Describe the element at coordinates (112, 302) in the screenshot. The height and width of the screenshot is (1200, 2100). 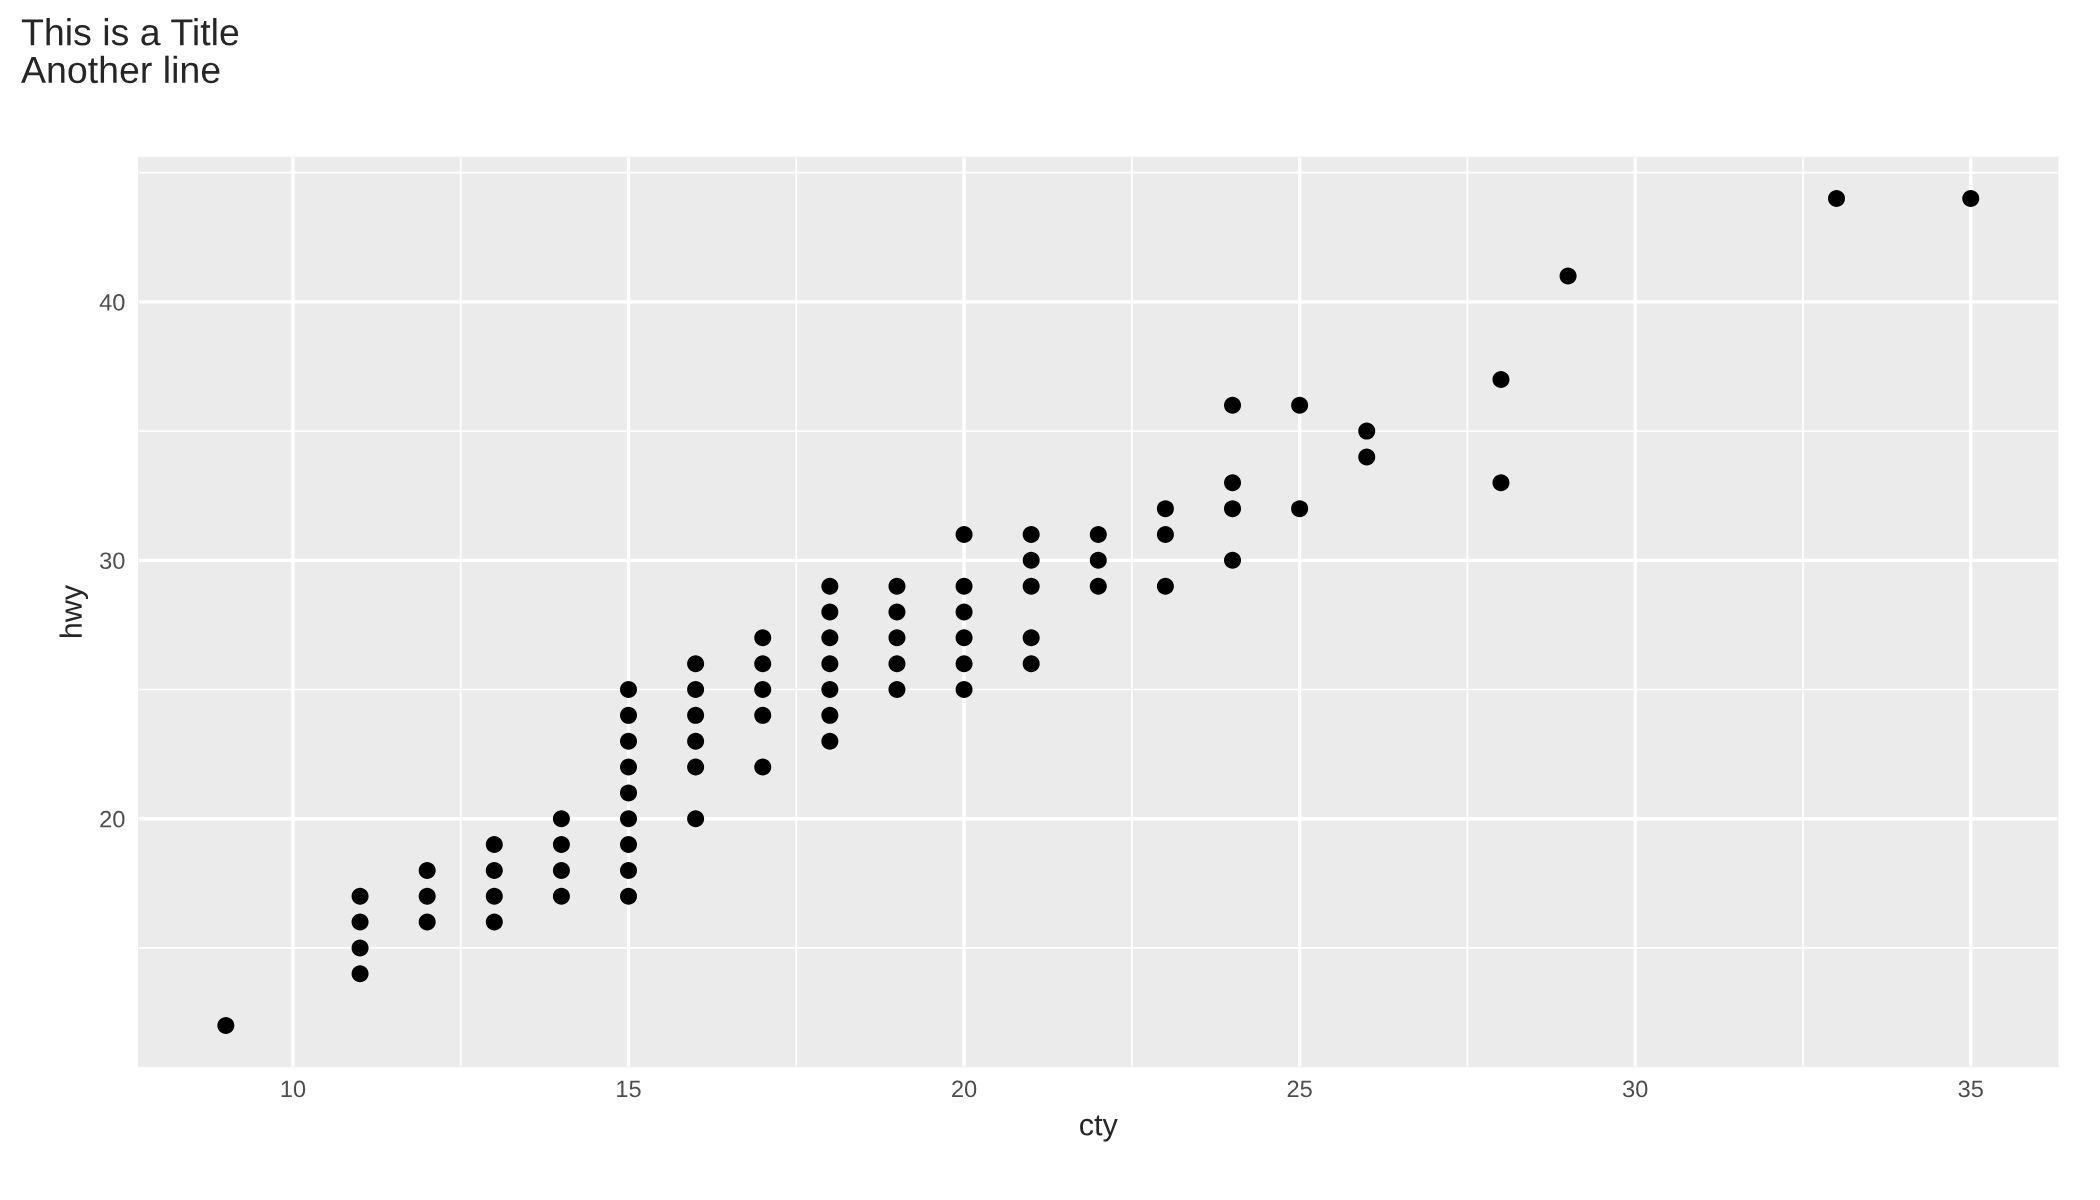
I see `y-tick-label: 40` at that location.